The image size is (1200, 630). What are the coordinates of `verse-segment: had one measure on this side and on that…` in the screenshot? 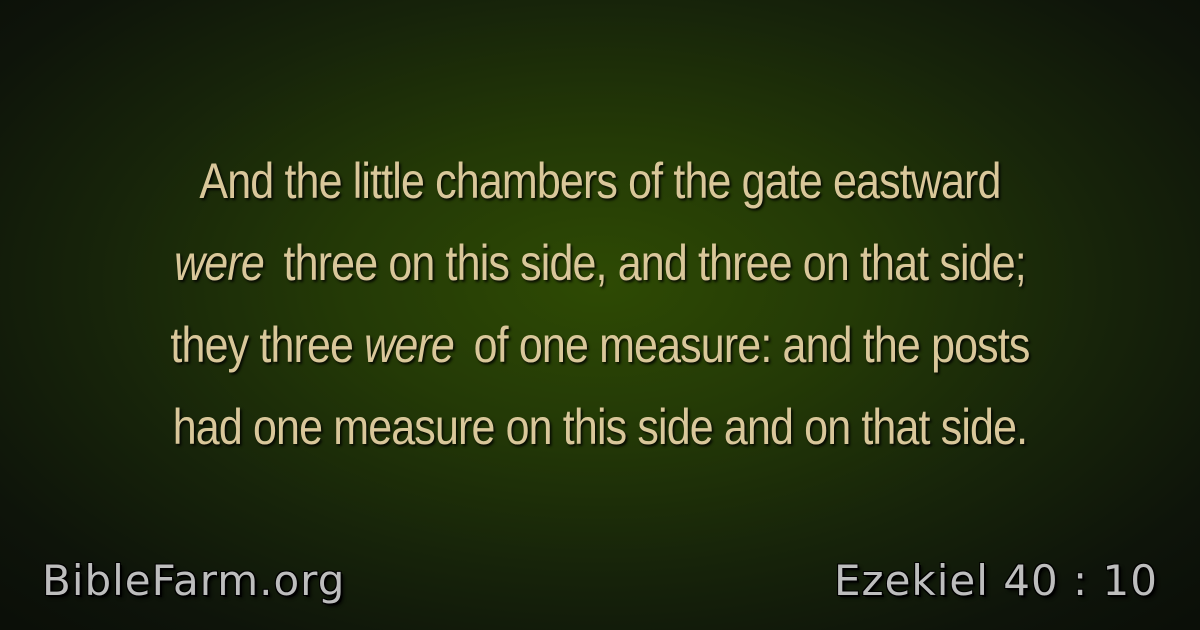 It's located at (600, 427).